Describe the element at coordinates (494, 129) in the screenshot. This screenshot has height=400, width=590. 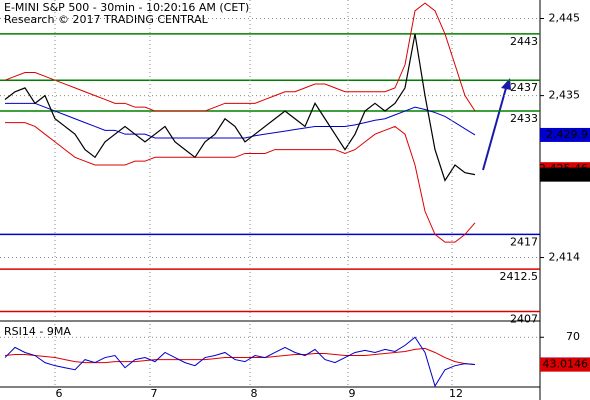
I see `forecast-arrow` at that location.